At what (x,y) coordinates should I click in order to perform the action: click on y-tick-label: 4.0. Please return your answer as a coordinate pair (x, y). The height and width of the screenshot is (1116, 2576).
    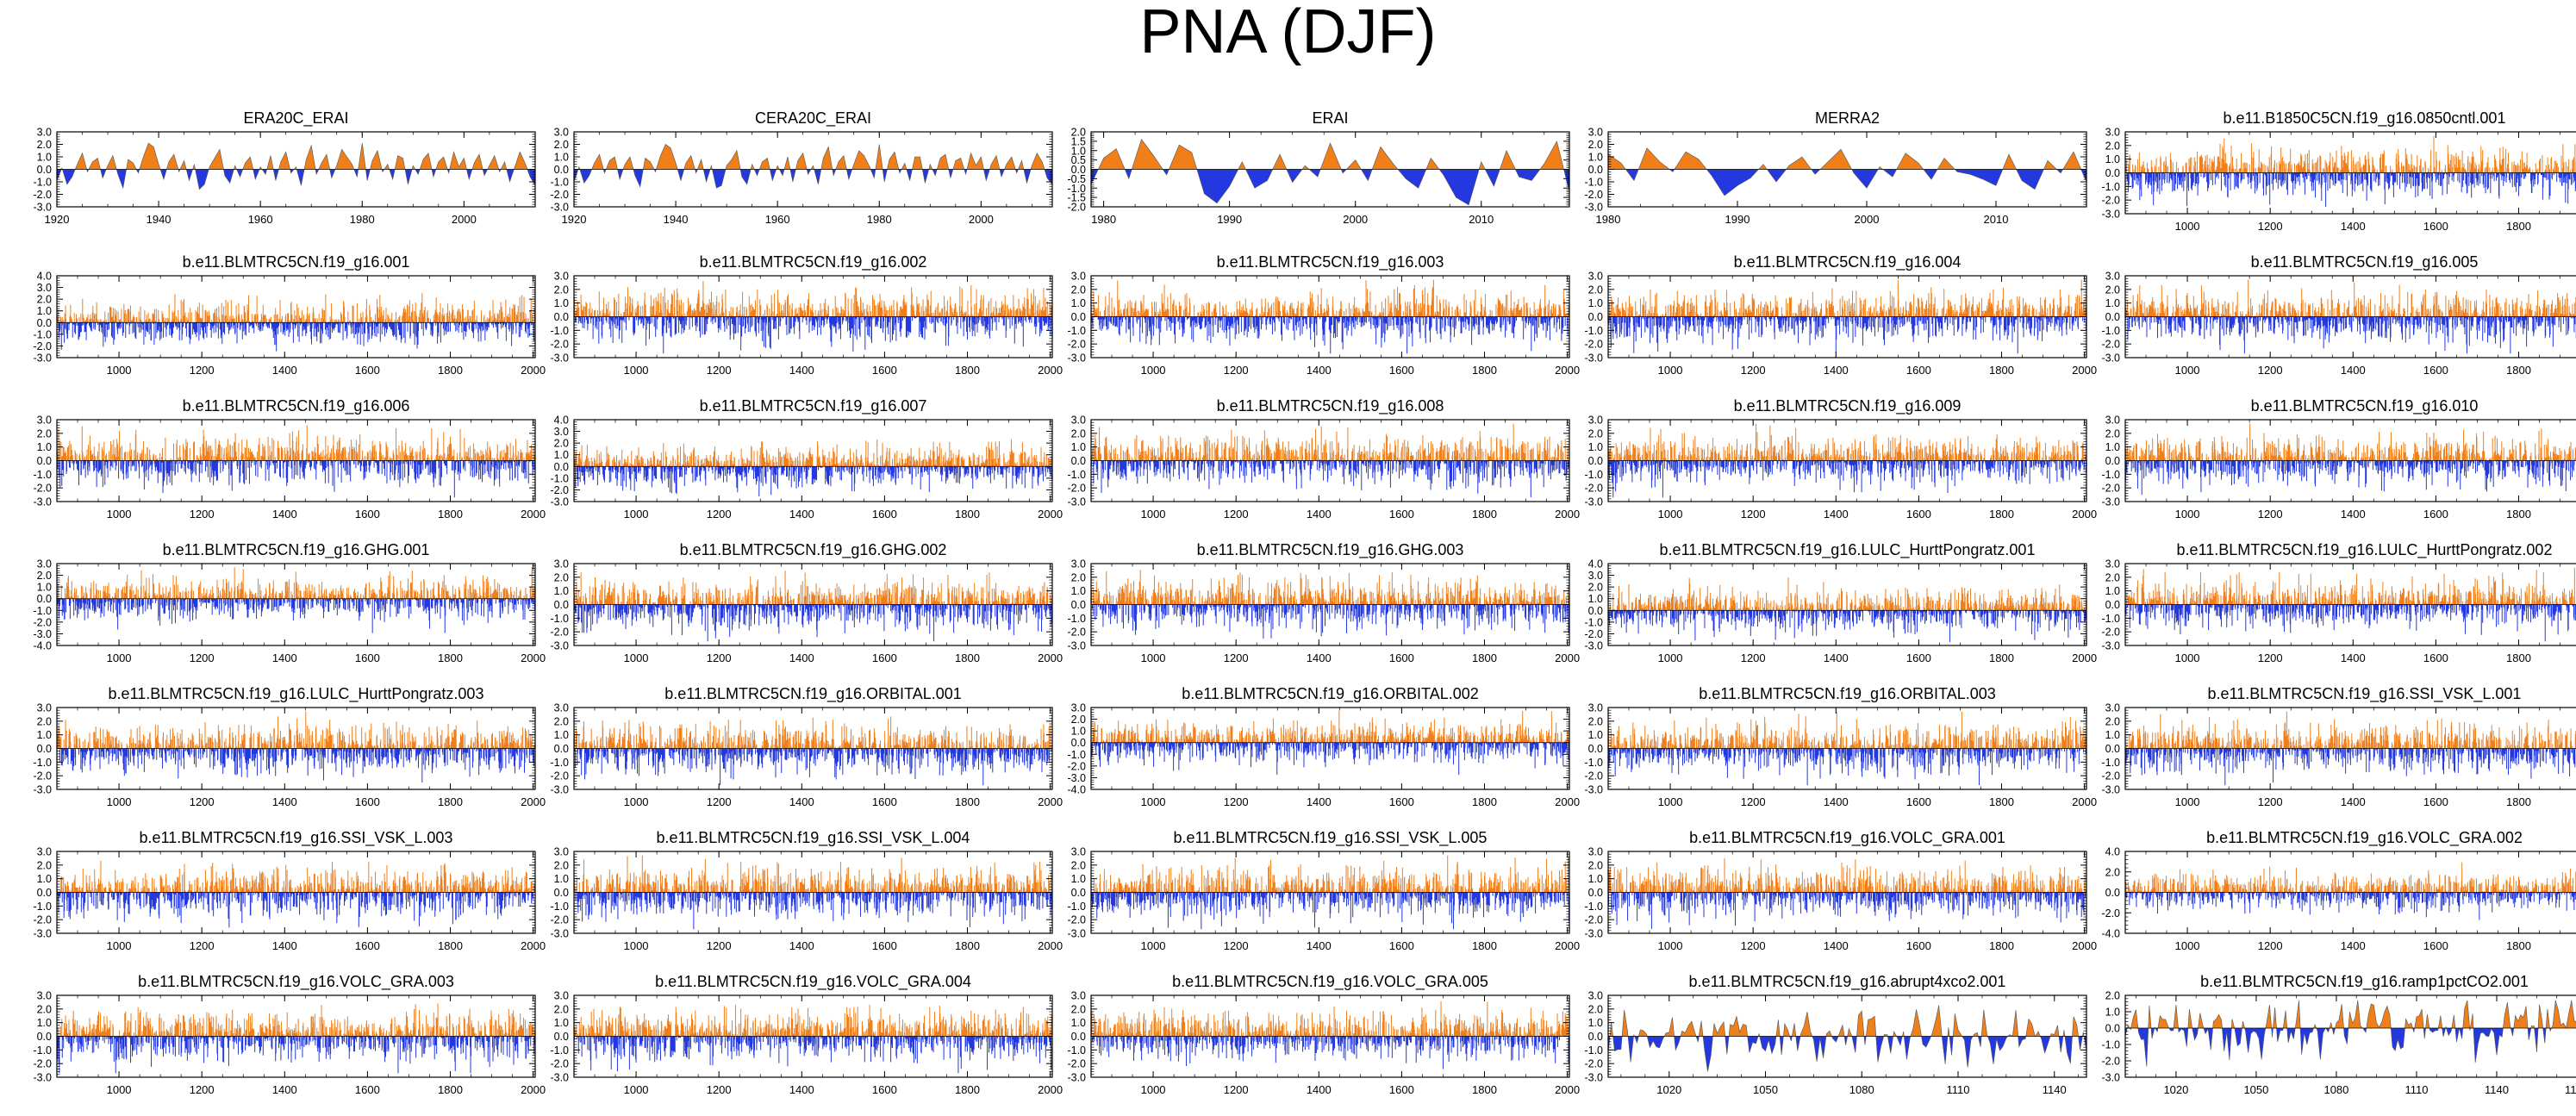
    Looking at the image, I should click on (44, 277).